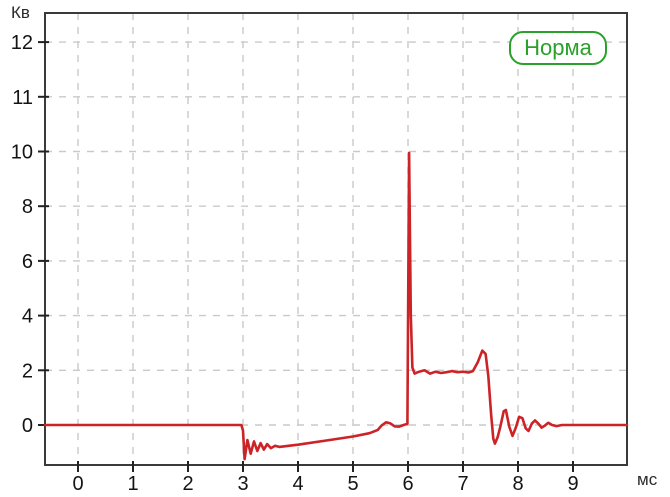  I want to click on x-tick-label: 2, so click(187, 484).